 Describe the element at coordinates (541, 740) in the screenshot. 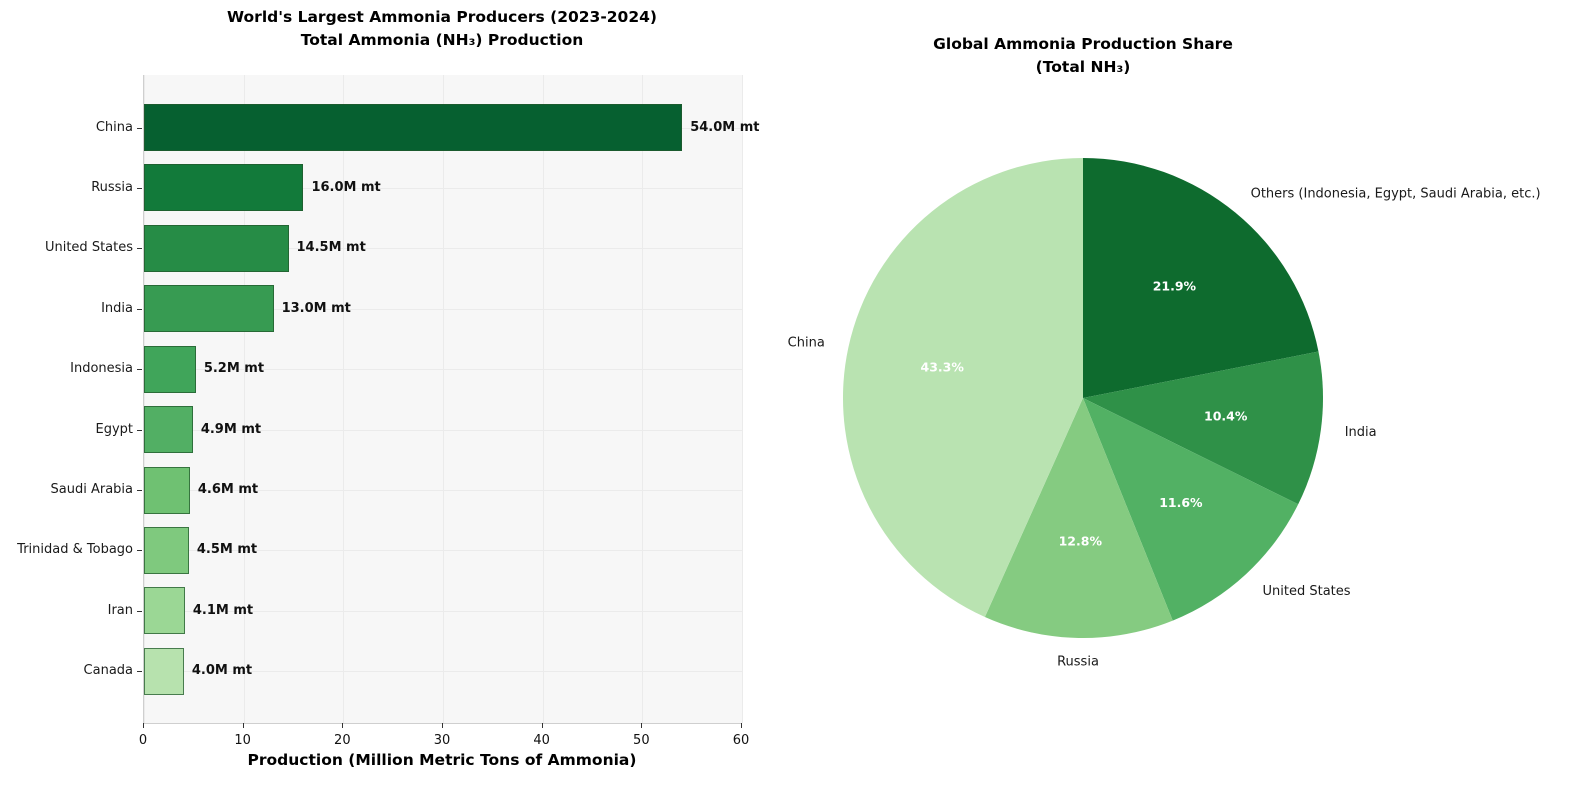

I see `x-tick-label: 40` at that location.